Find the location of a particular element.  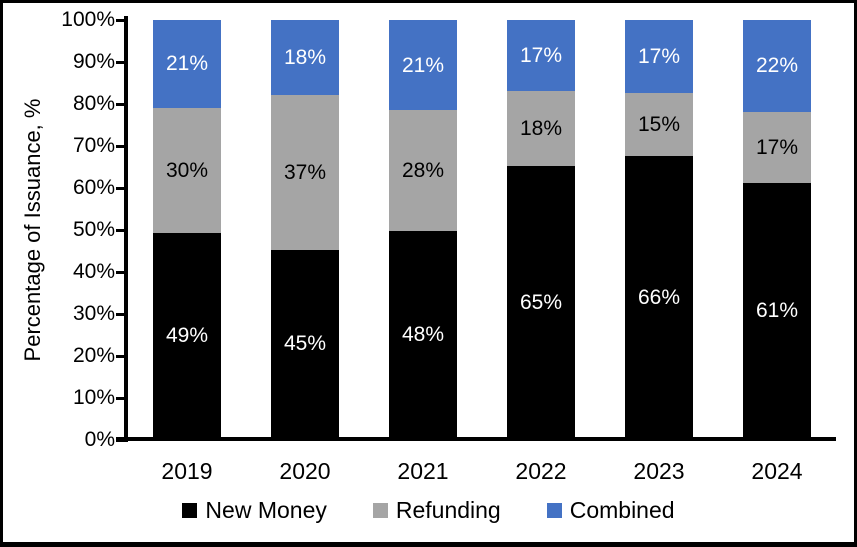

data-label: 22% is located at coordinates (777, 66).